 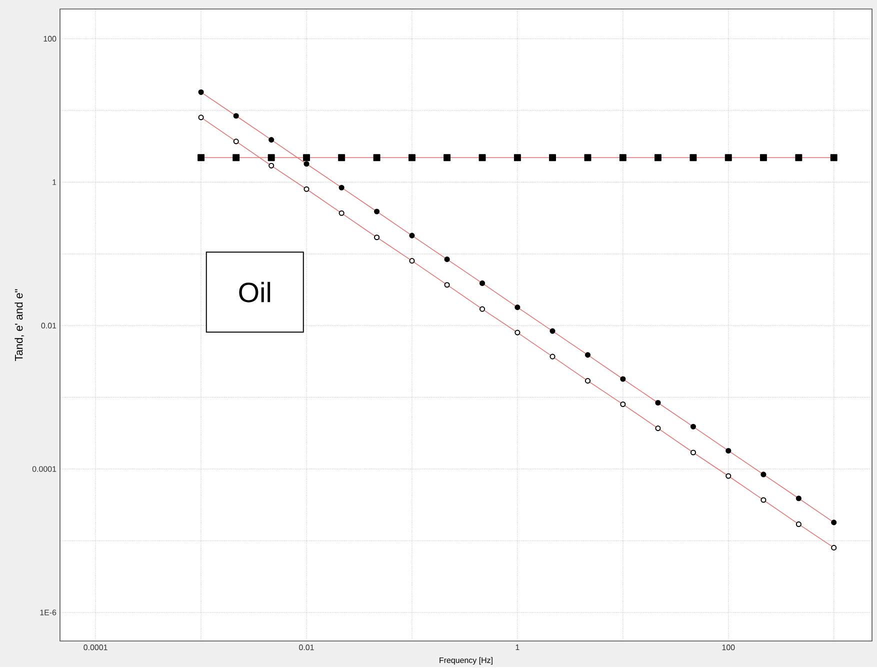 What do you see at coordinates (19, 325) in the screenshot?
I see `y-axis-title: Tand, e' and e"` at bounding box center [19, 325].